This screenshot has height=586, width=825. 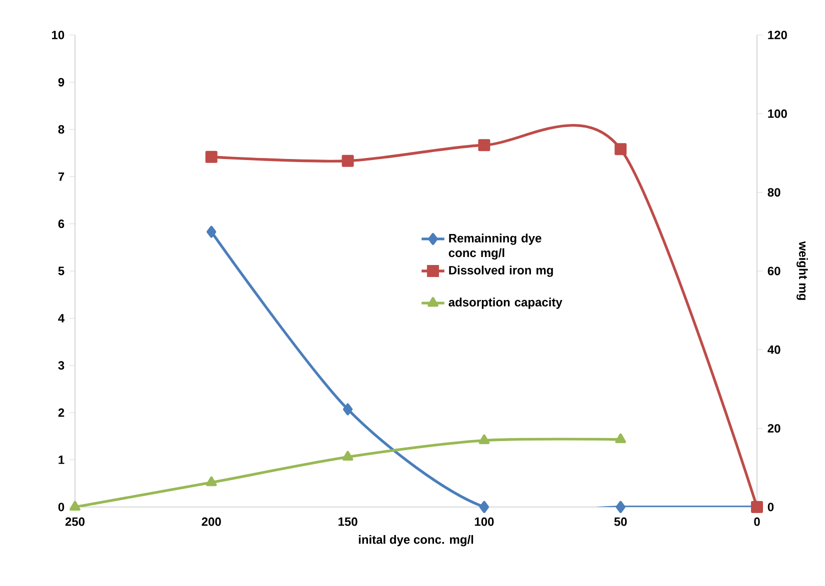 What do you see at coordinates (348, 521) in the screenshot?
I see `x-tick-label: 150` at bounding box center [348, 521].